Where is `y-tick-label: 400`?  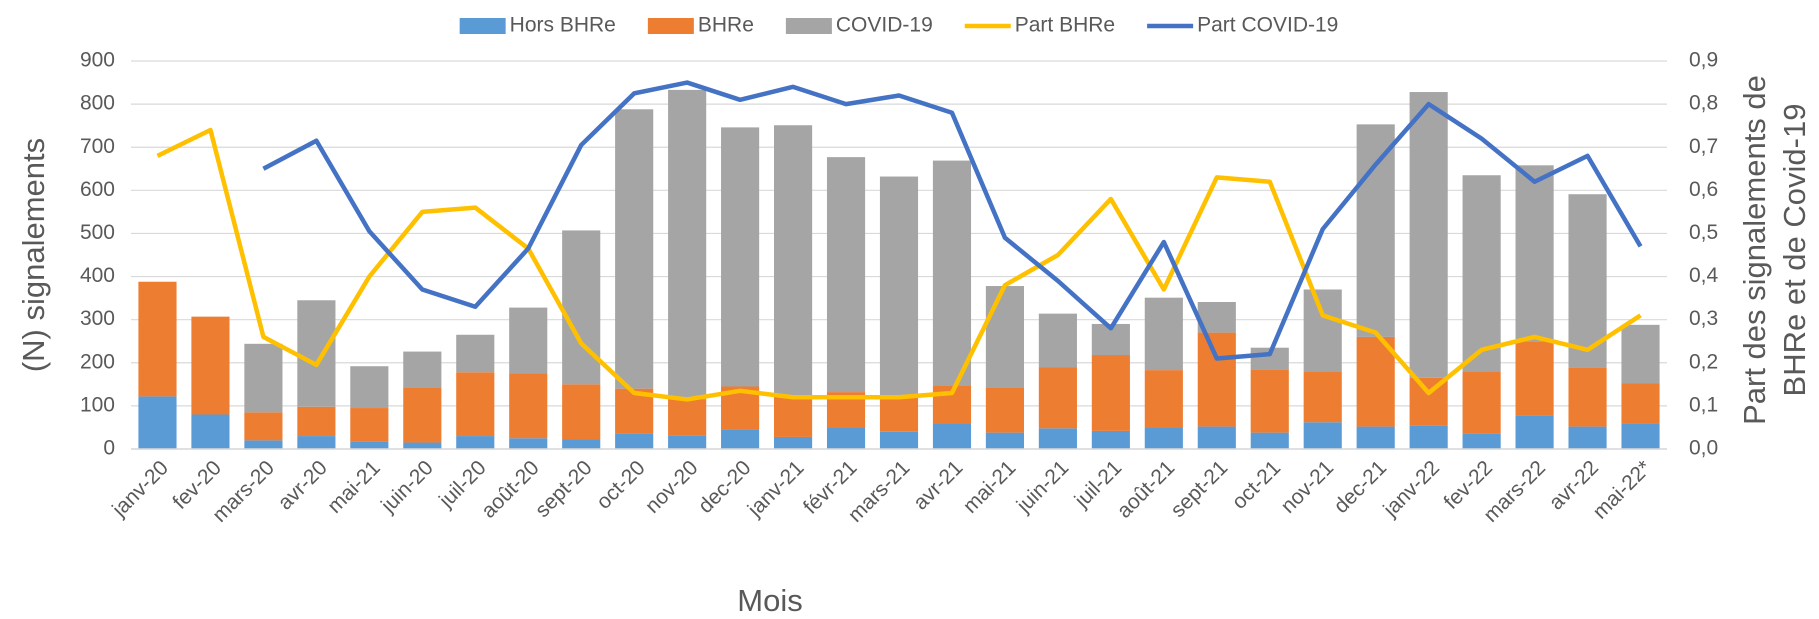 y-tick-label: 400 is located at coordinates (97, 275).